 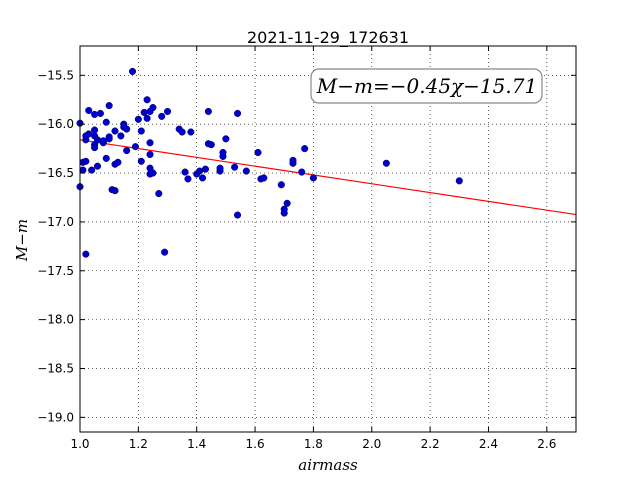 I want to click on y-tick-label: −18.0, so click(x=55, y=320).